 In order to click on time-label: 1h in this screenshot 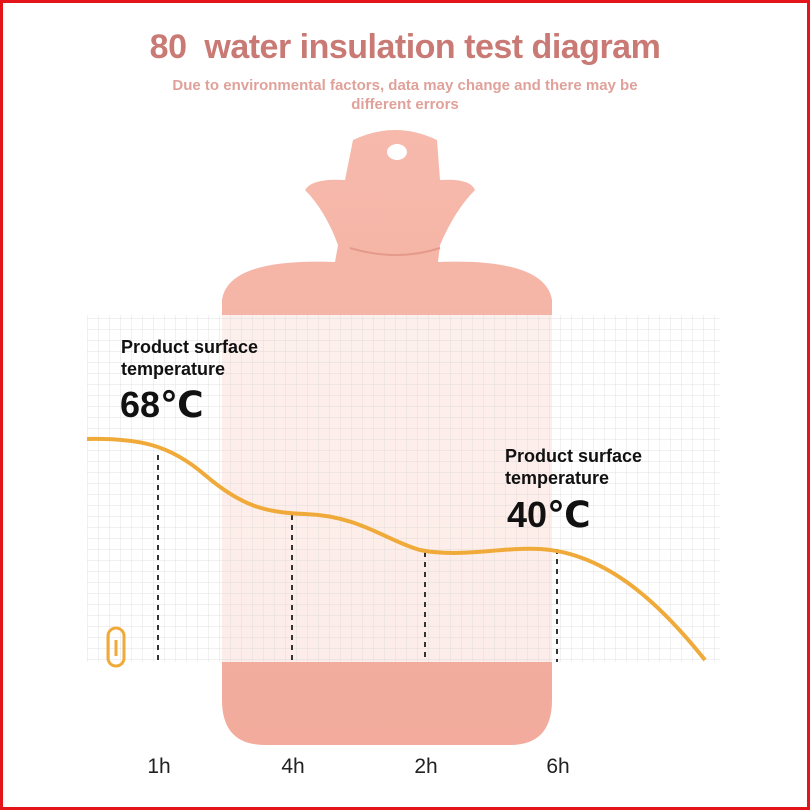, I will do `click(159, 766)`.